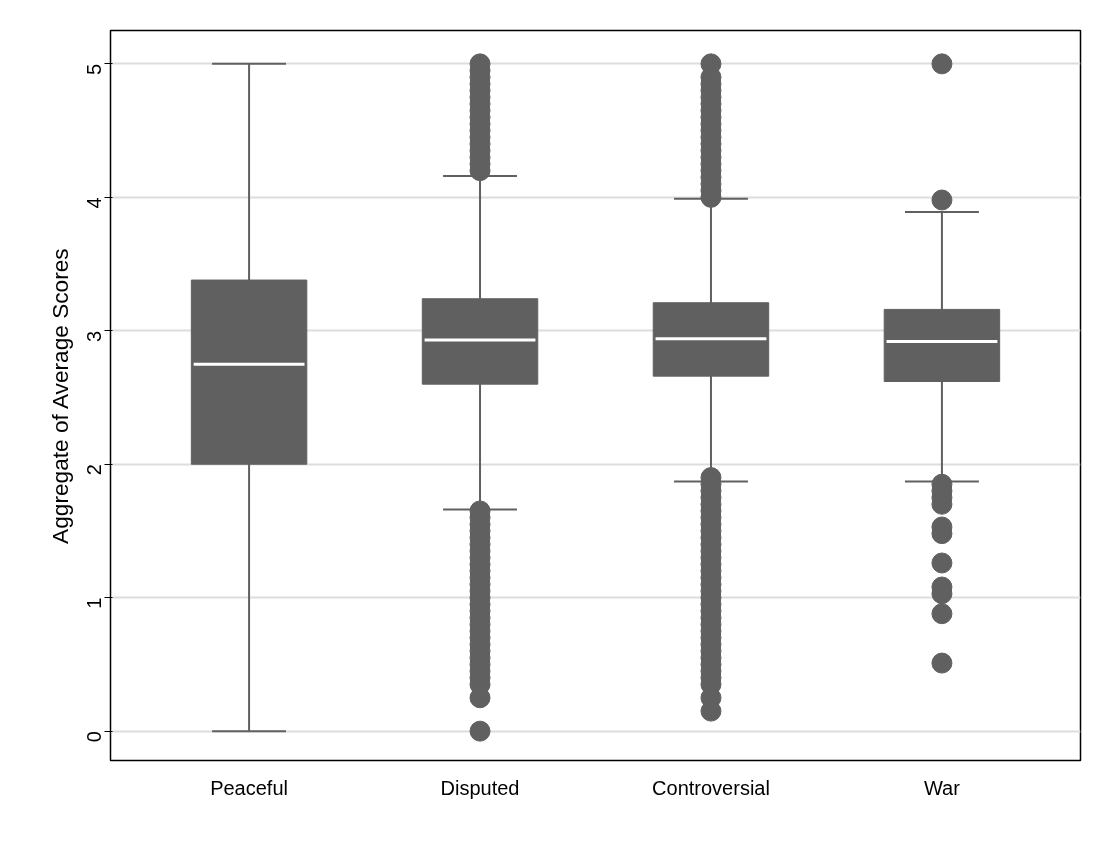  I want to click on y-tick-label: 0, so click(94, 737).